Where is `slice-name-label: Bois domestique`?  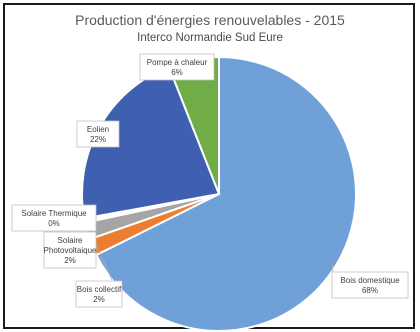 slice-name-label: Bois domestique is located at coordinates (370, 280).